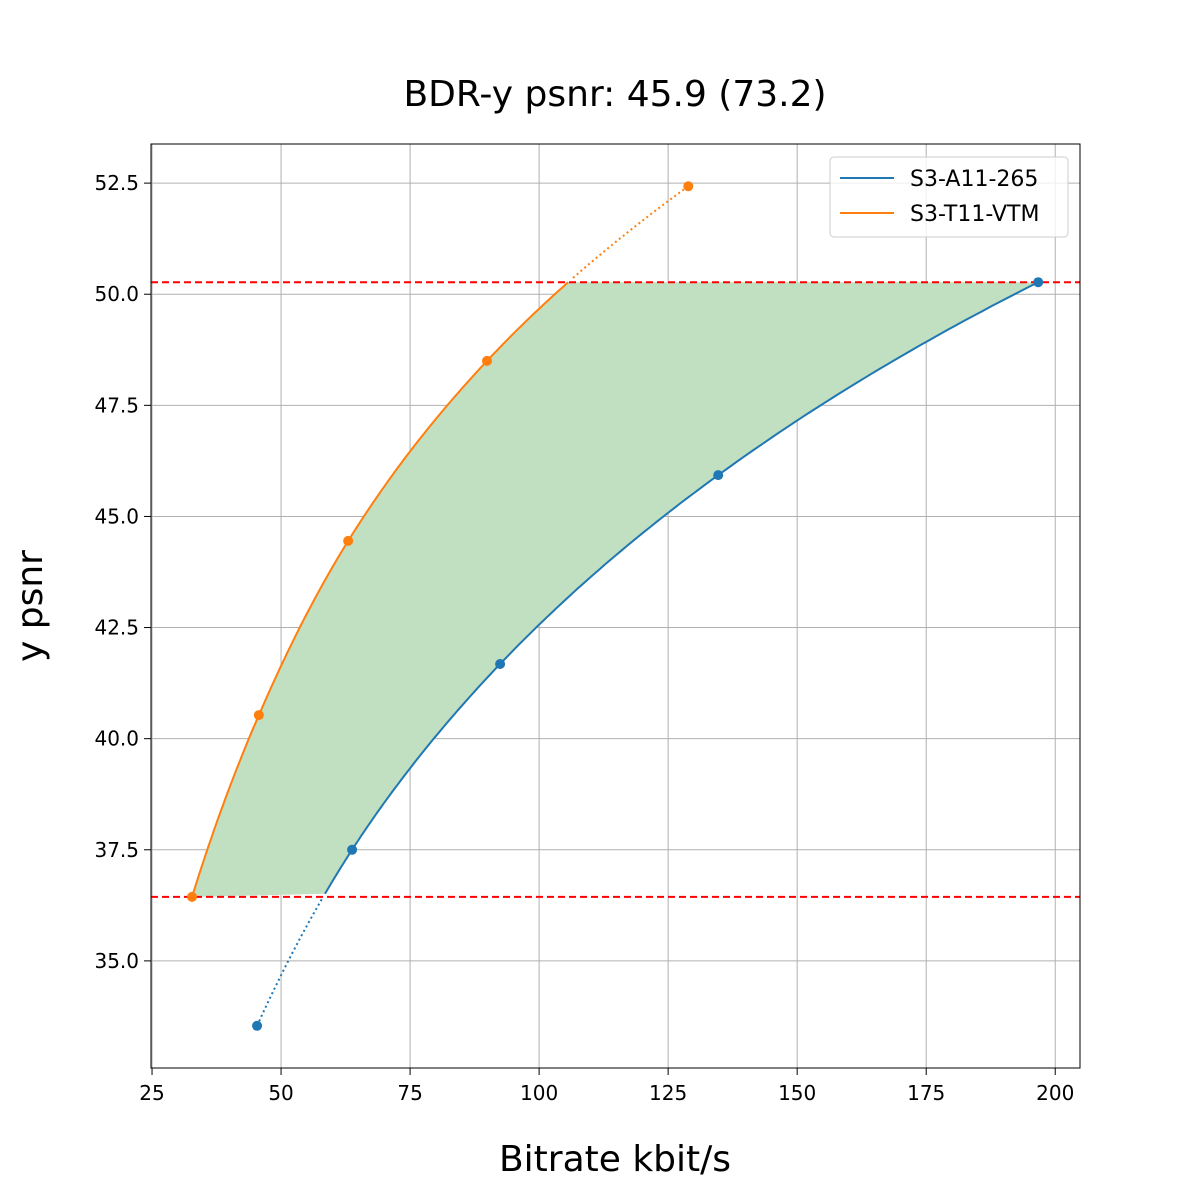 The image size is (1200, 1204). Describe the element at coordinates (116, 628) in the screenshot. I see `y-tick-label: 42.5` at that location.